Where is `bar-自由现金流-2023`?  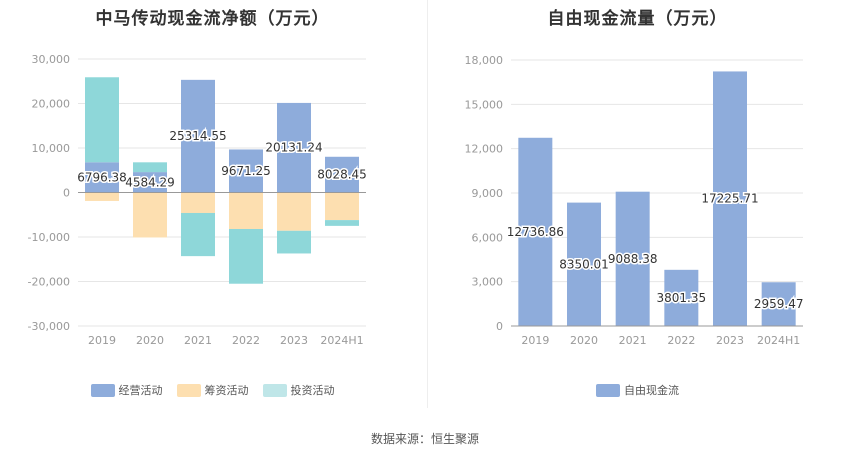 bar-自由现金流-2023 is located at coordinates (730, 198).